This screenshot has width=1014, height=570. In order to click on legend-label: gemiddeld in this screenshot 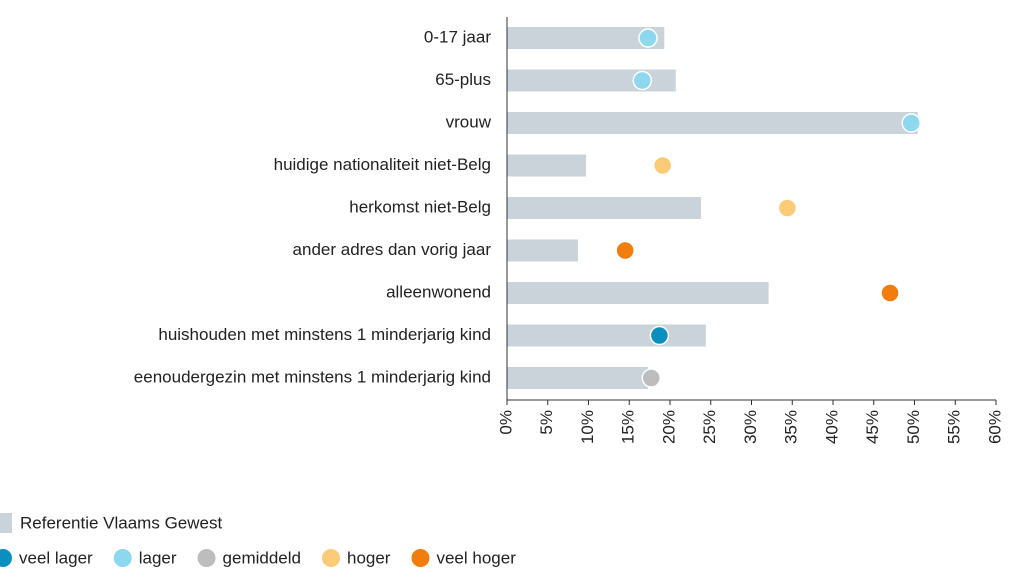, I will do `click(262, 557)`.